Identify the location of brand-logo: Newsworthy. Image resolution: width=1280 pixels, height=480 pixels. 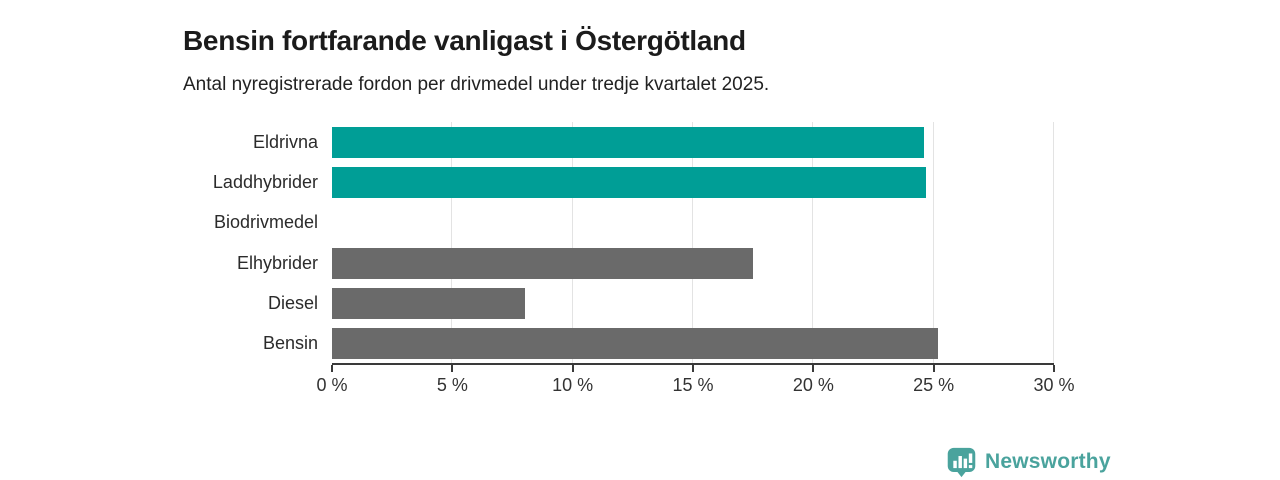
(1028, 462).